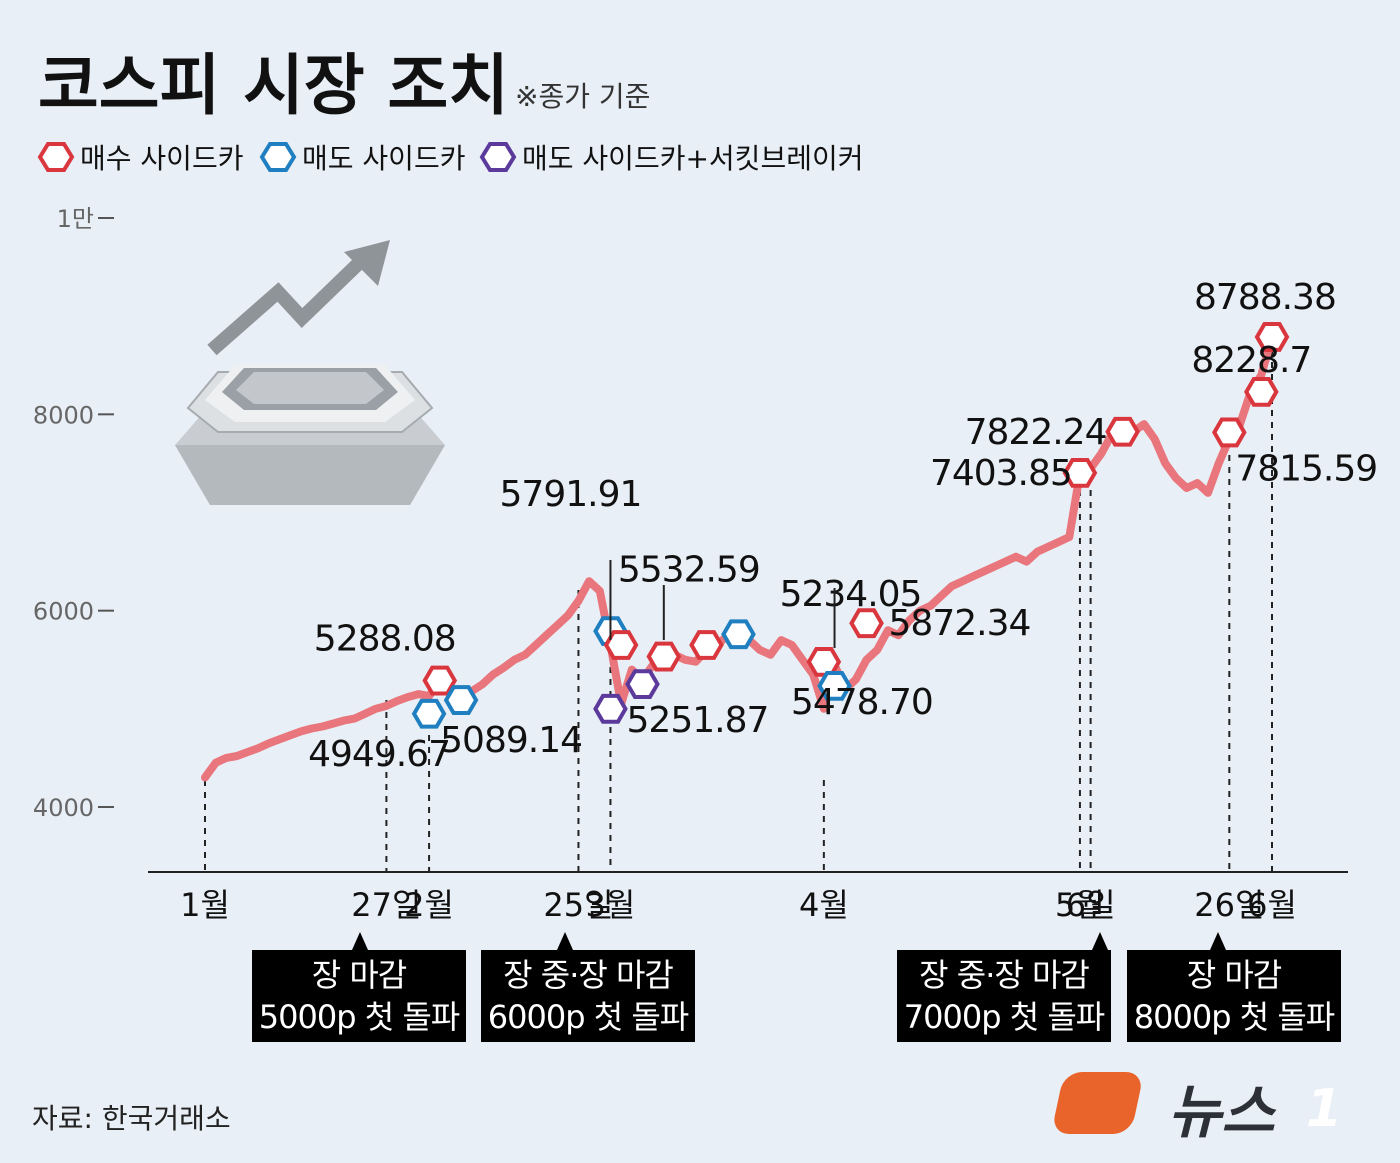 This screenshot has height=1163, width=1400. What do you see at coordinates (359, 1017) in the screenshot?
I see `callout-line: 5000p 첫 돌파` at bounding box center [359, 1017].